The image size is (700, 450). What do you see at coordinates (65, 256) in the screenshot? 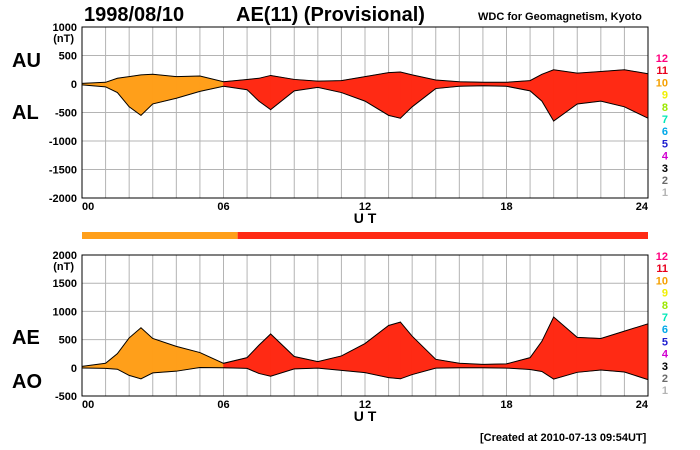
I see `y-tick-label: 2000` at bounding box center [65, 256].